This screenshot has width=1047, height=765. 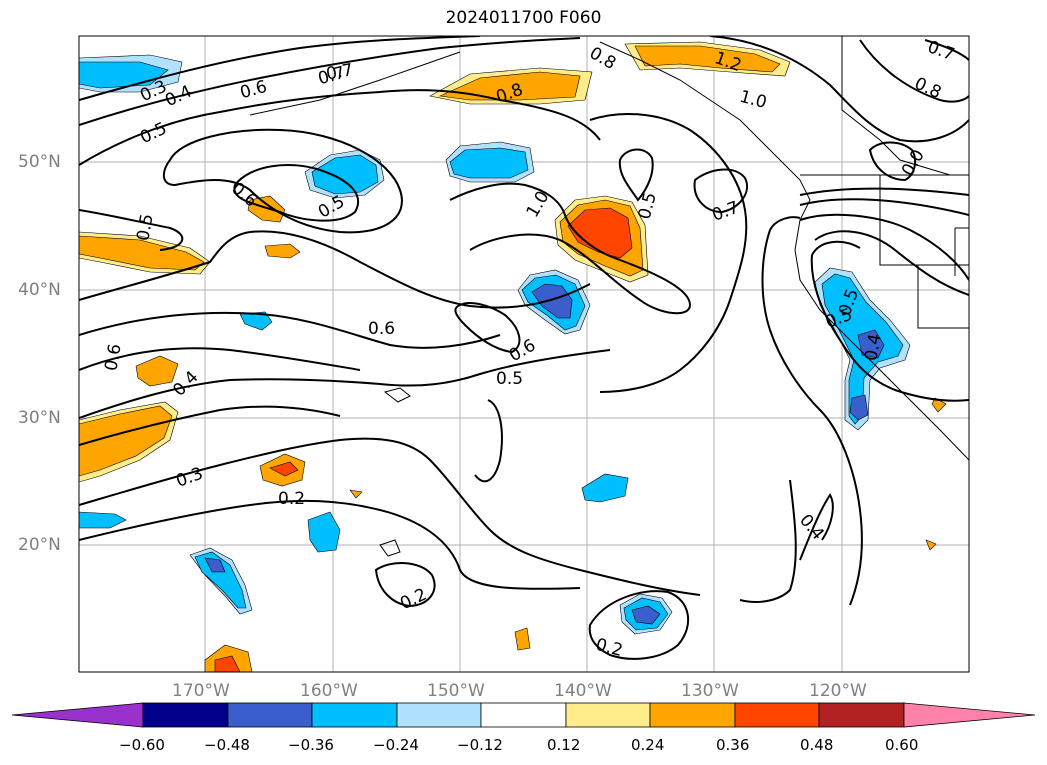 What do you see at coordinates (456, 691) in the screenshot?
I see `longitude-label: 150°W` at bounding box center [456, 691].